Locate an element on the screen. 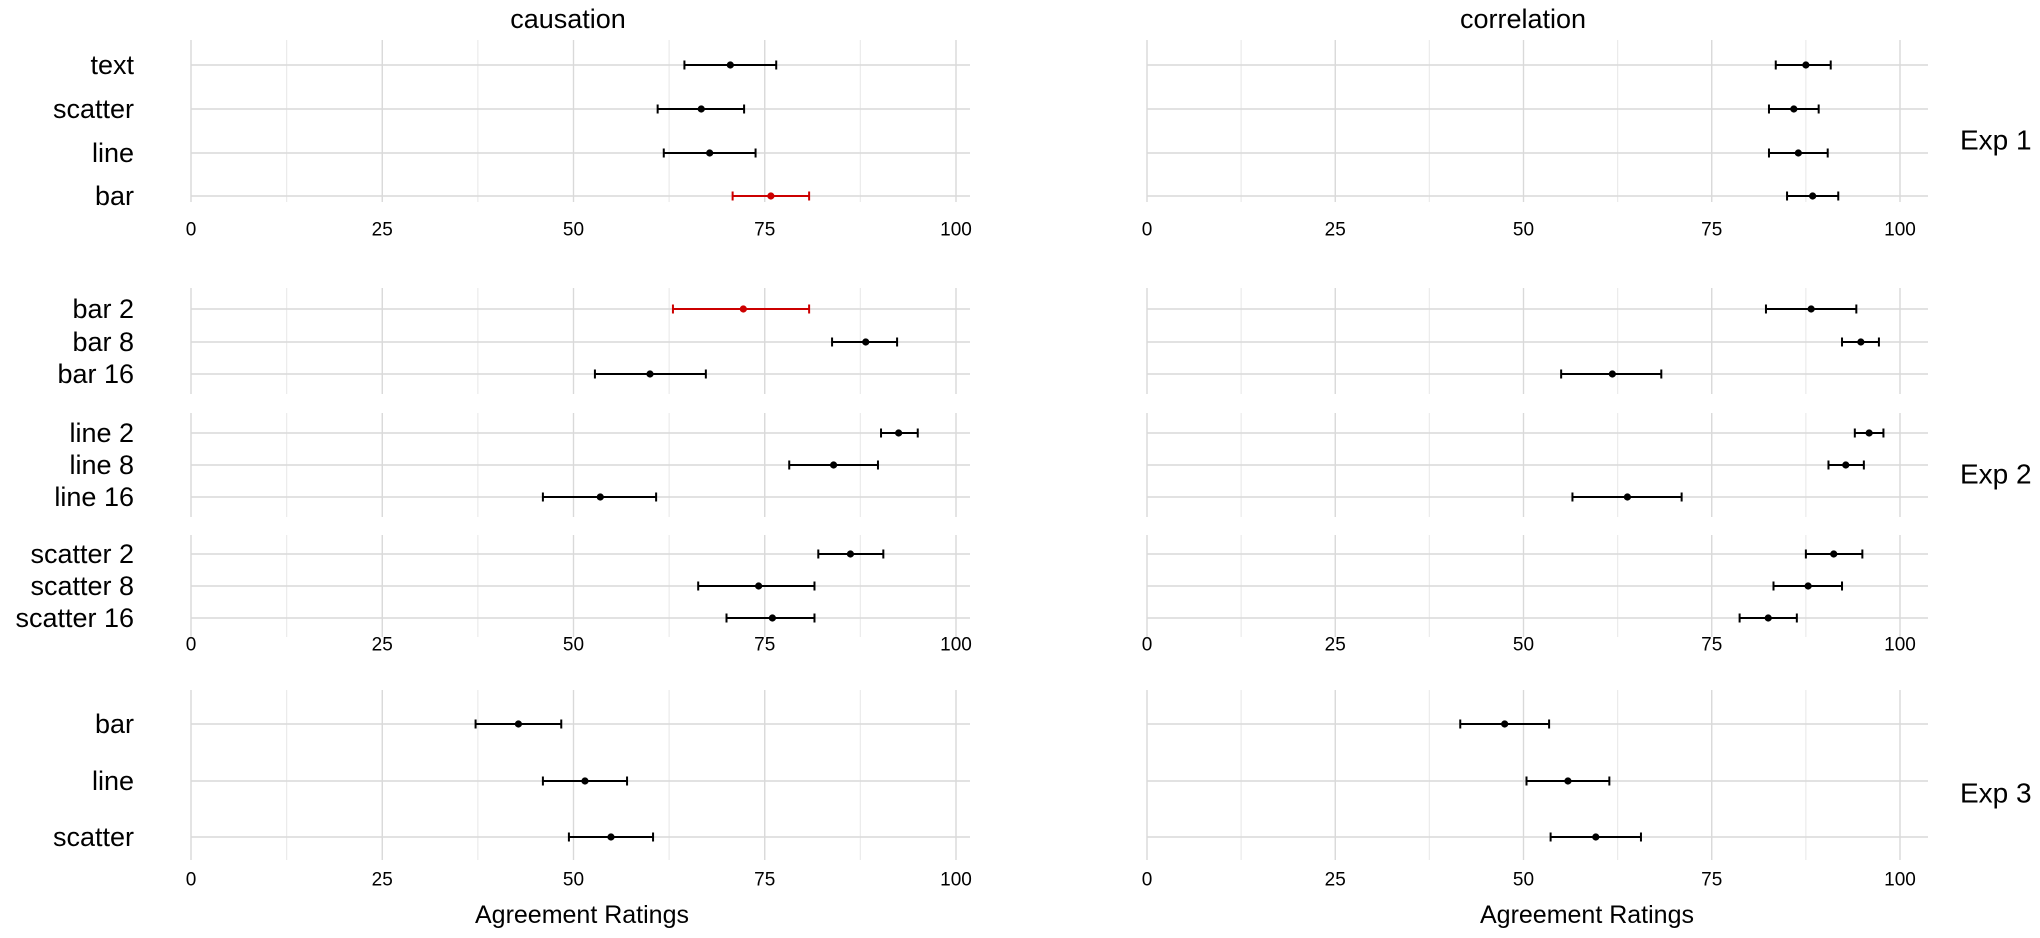 The width and height of the screenshot is (2040, 938). row-label: text is located at coordinates (112, 65).